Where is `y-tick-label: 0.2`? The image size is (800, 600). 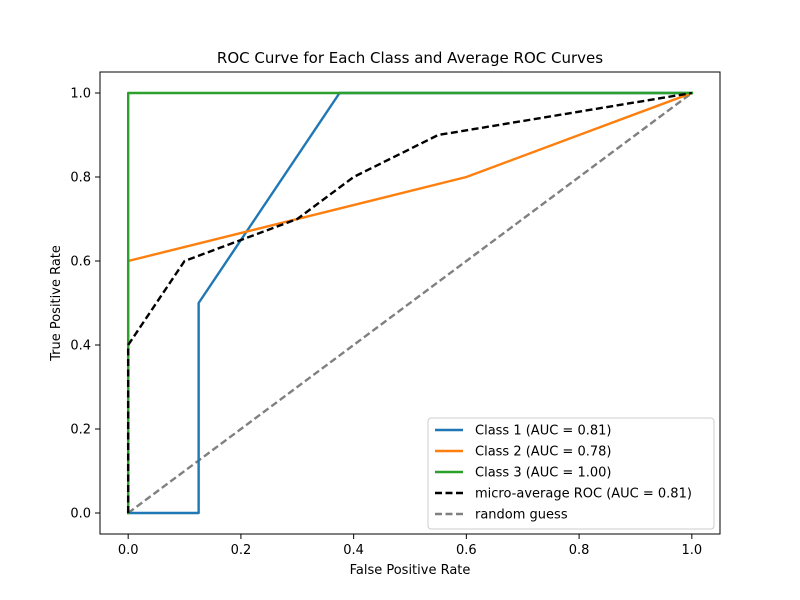 y-tick-label: 0.2 is located at coordinates (80, 430).